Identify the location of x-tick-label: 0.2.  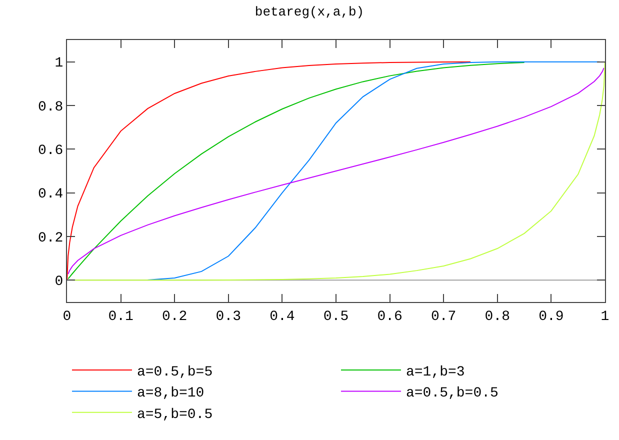
(175, 316).